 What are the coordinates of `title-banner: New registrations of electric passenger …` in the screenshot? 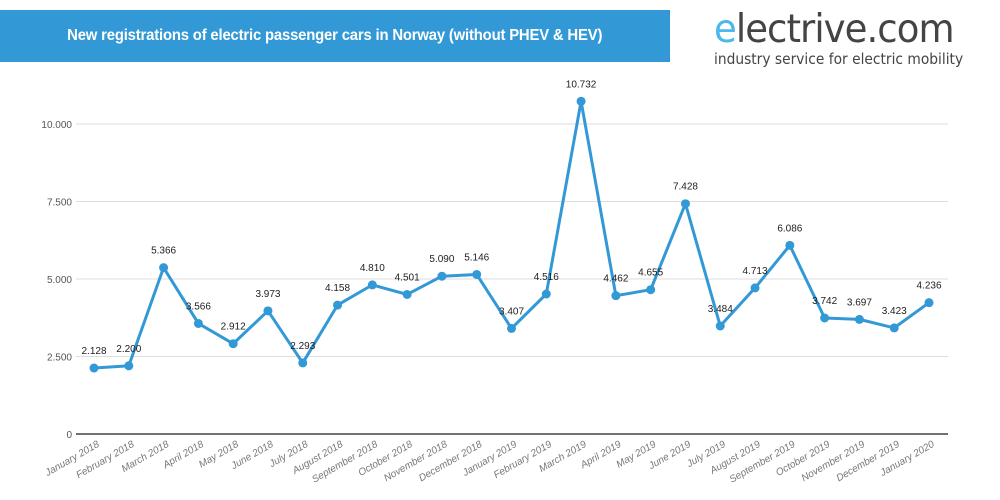 It's located at (335, 36).